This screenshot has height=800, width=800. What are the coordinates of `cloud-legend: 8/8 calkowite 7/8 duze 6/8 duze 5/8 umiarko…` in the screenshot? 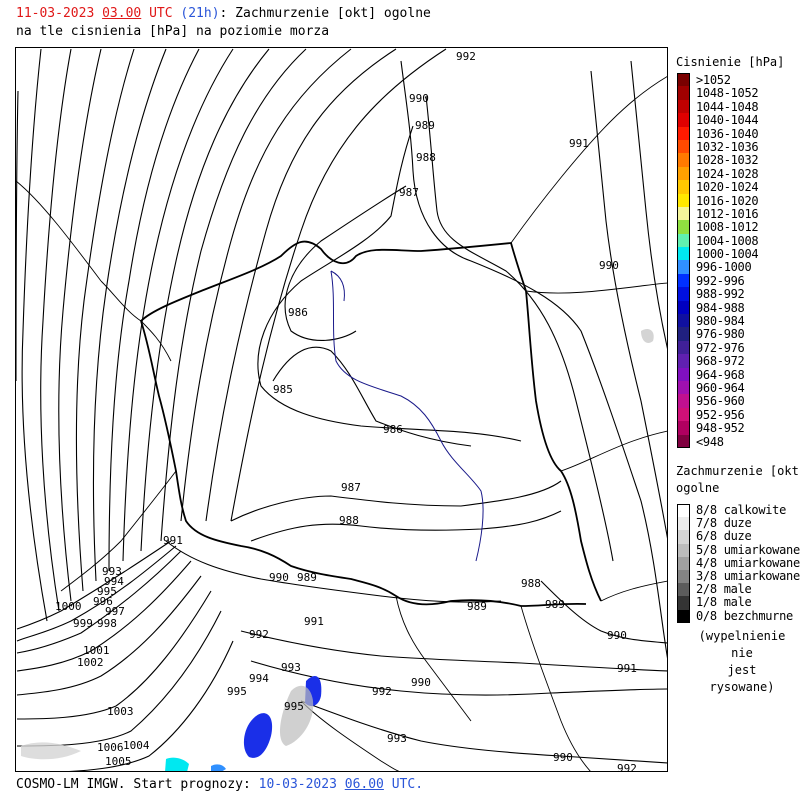 It's located at (738, 563).